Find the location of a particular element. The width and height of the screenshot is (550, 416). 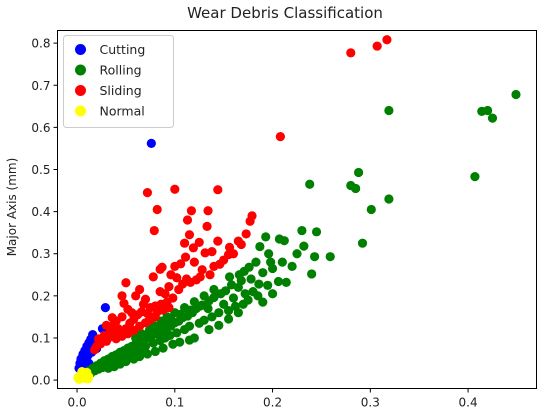

legend-label-normal: Normal is located at coordinates (122, 111).